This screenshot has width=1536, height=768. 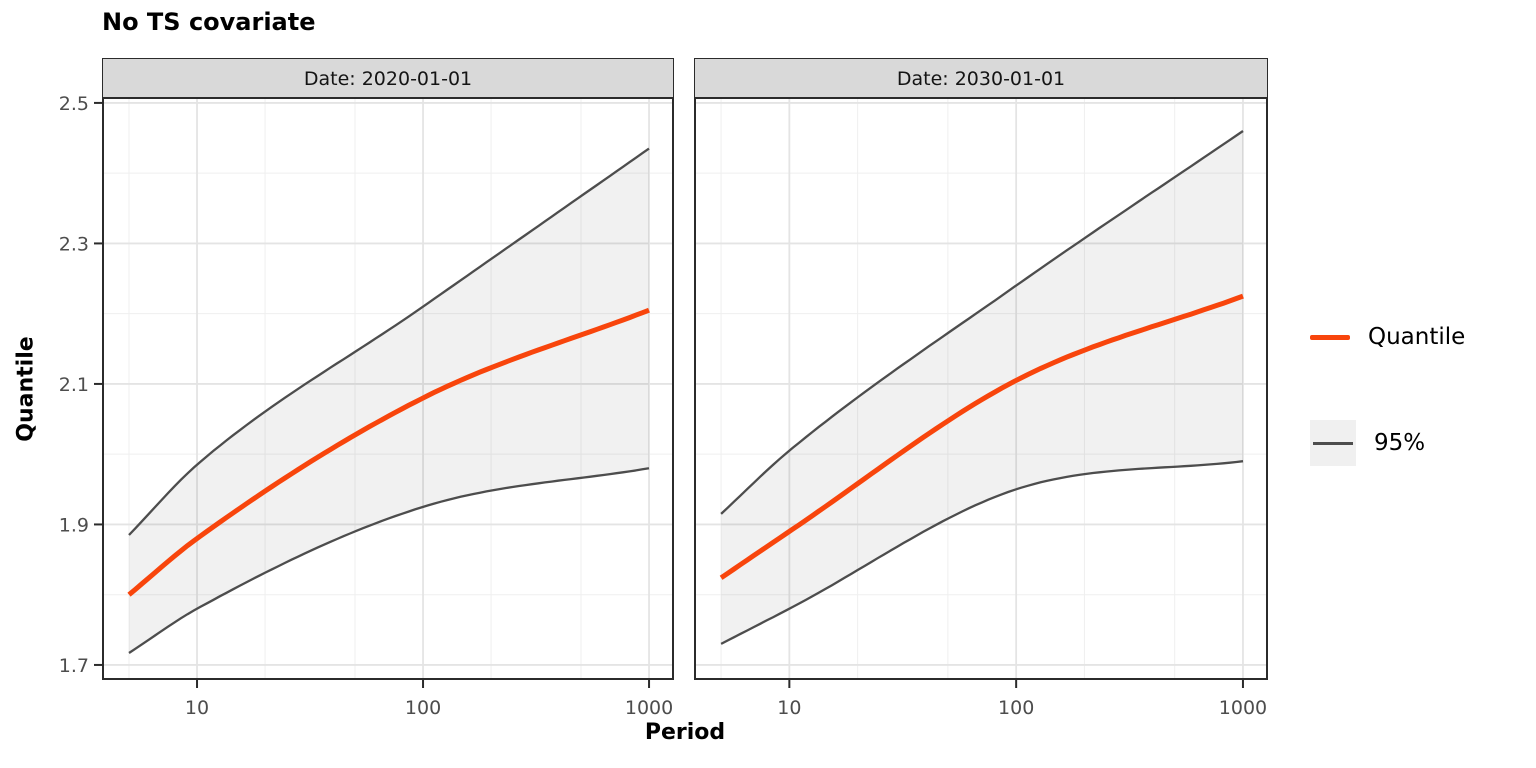 What do you see at coordinates (209, 22) in the screenshot?
I see `plot-title: No TS covariate` at bounding box center [209, 22].